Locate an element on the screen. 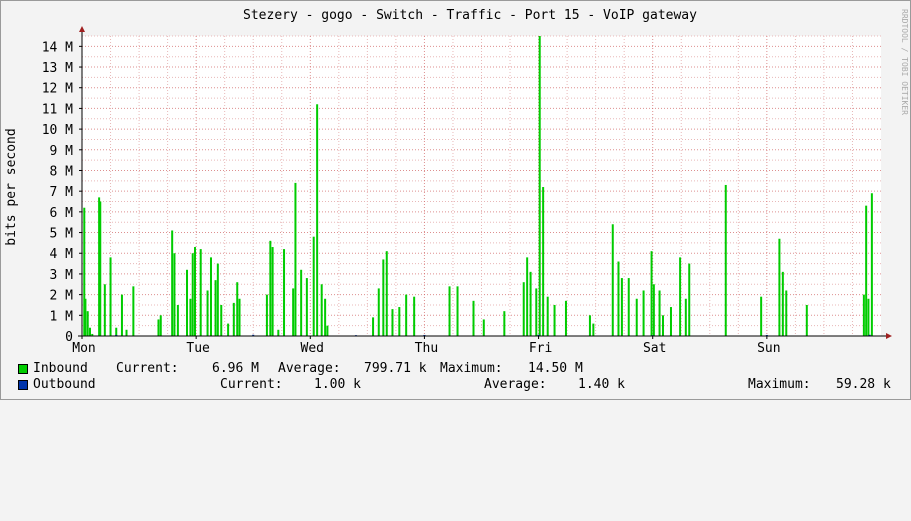  legend-outbound-maximum-label: Maximum: is located at coordinates (779, 384).